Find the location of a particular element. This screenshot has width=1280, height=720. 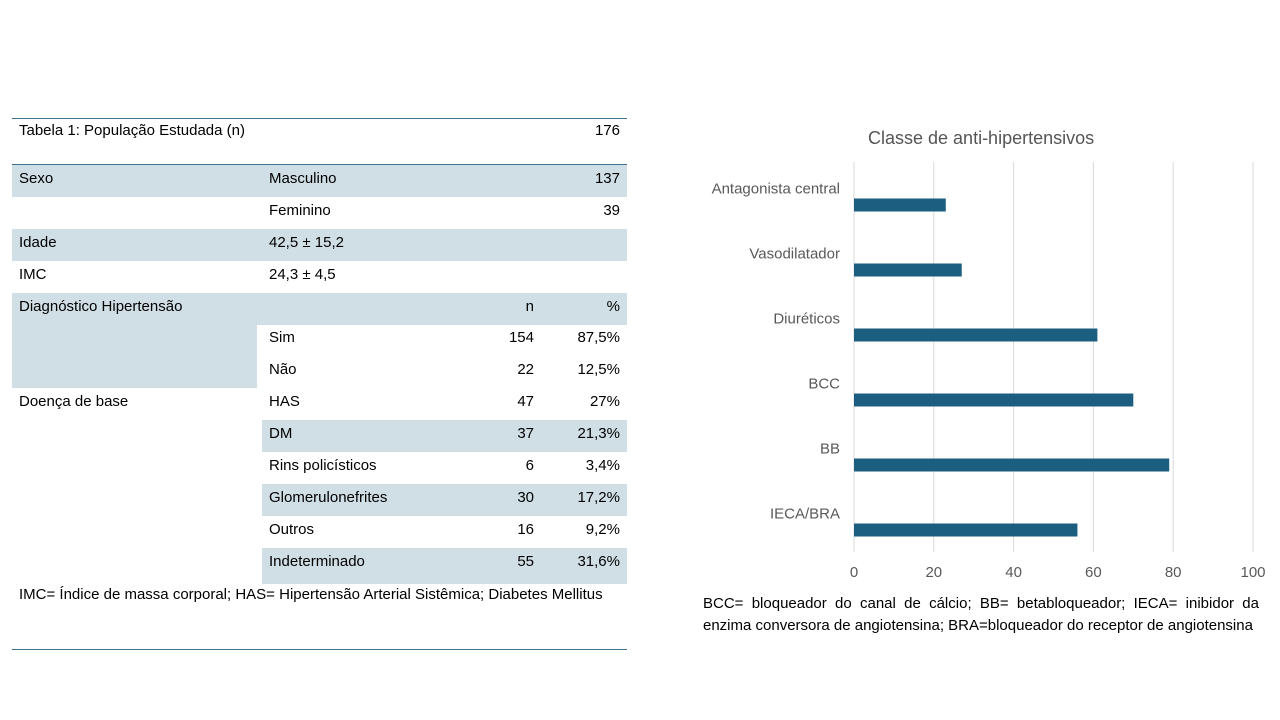

table-cell-c2: Indeterminado is located at coordinates (317, 561).